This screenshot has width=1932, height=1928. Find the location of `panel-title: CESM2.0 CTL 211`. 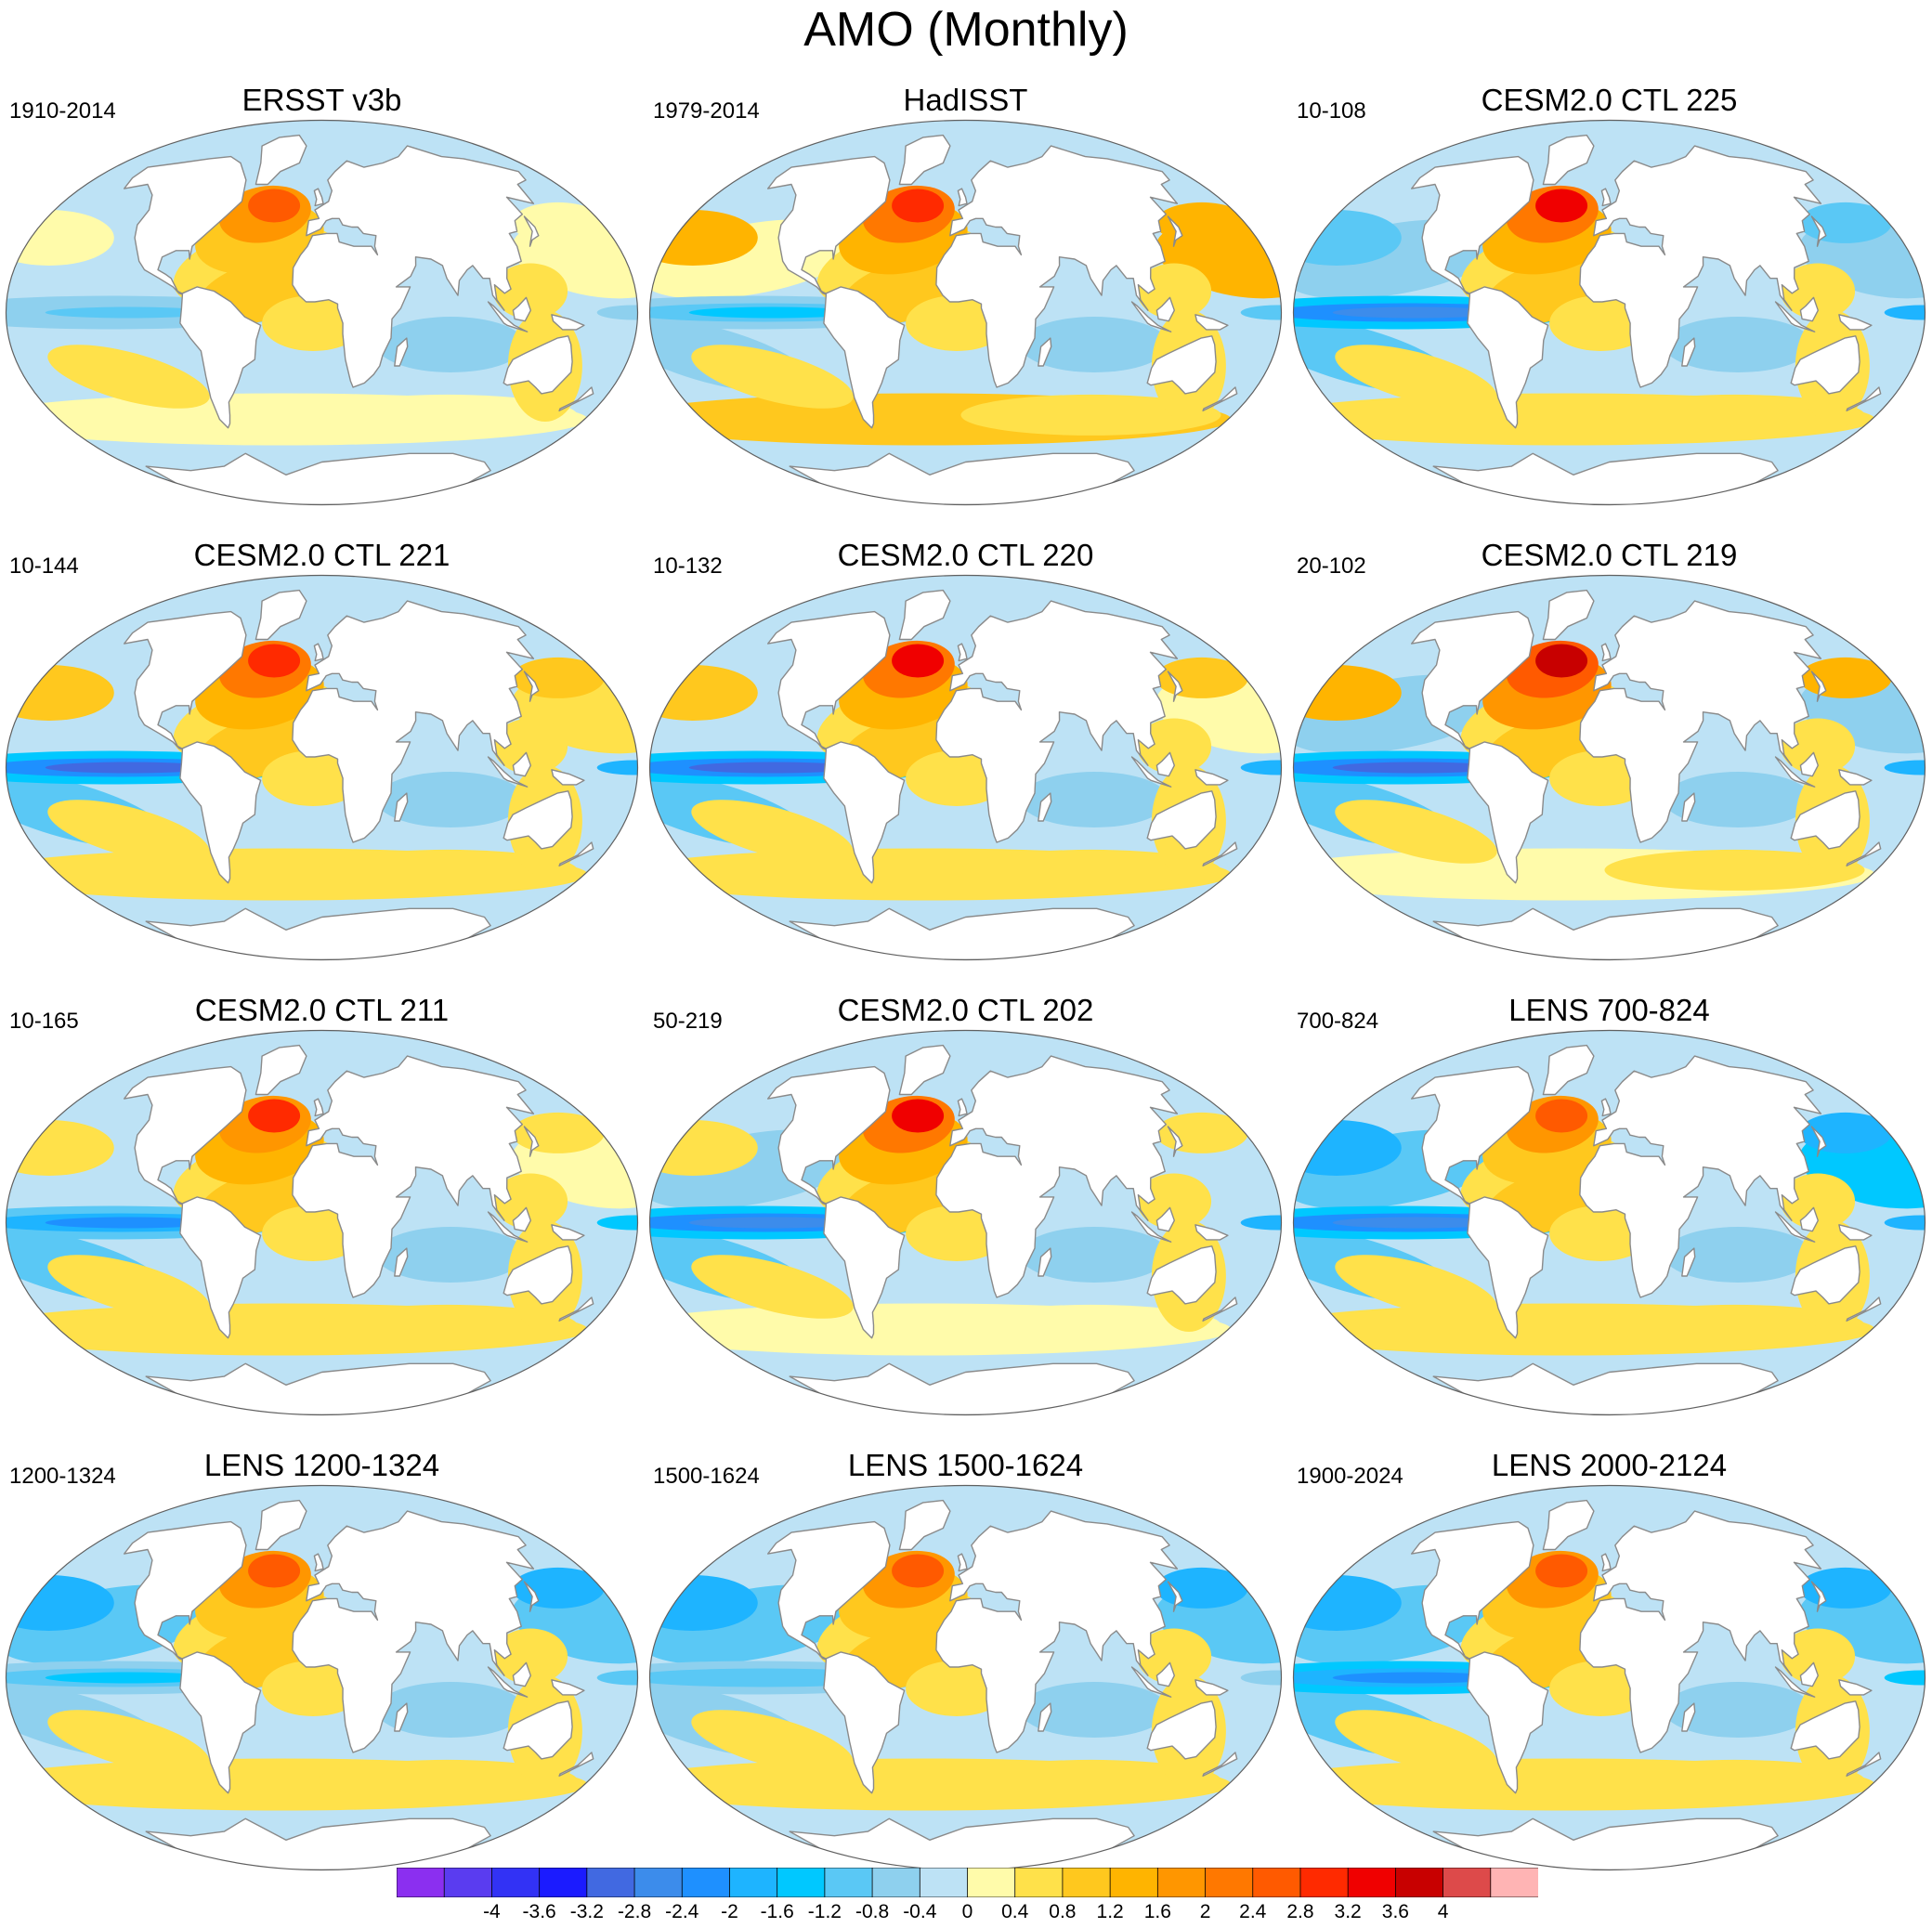

panel-title: CESM2.0 CTL 211 is located at coordinates (322, 1010).